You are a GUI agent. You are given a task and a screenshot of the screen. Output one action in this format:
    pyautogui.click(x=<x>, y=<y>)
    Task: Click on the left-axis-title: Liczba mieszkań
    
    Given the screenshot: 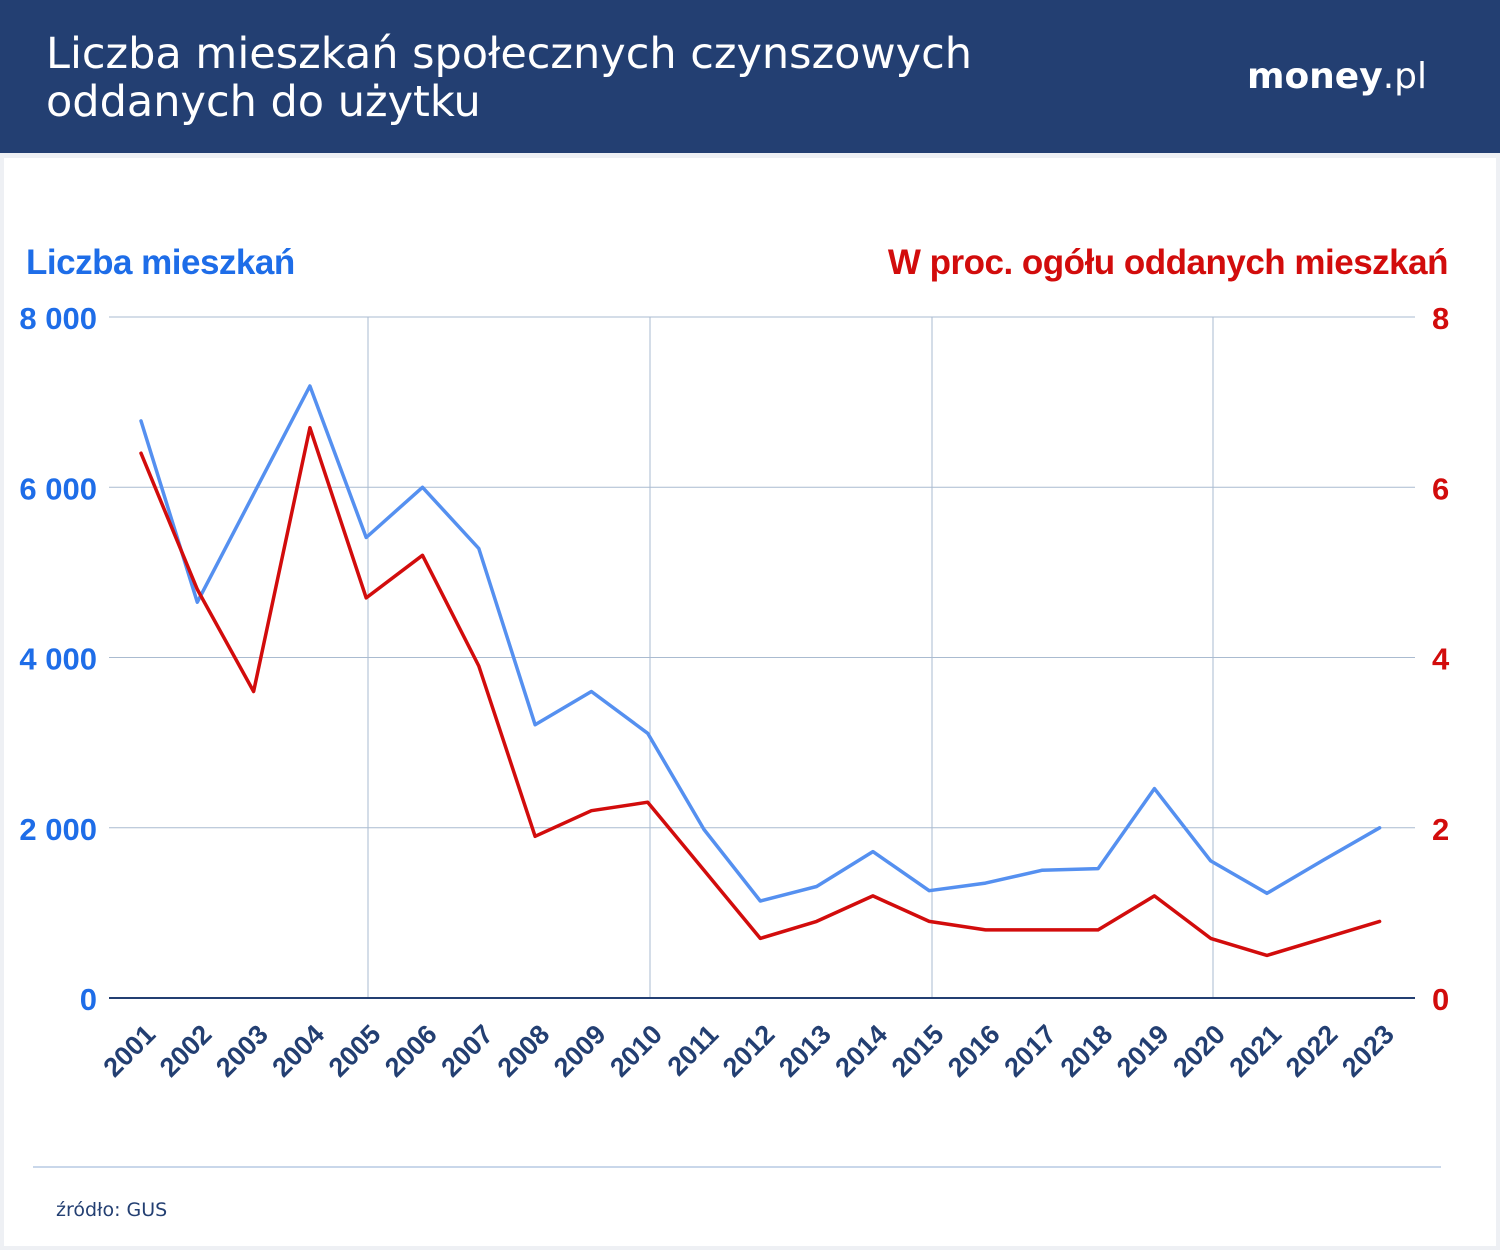 What is the action you would take?
    pyautogui.click(x=160, y=262)
    